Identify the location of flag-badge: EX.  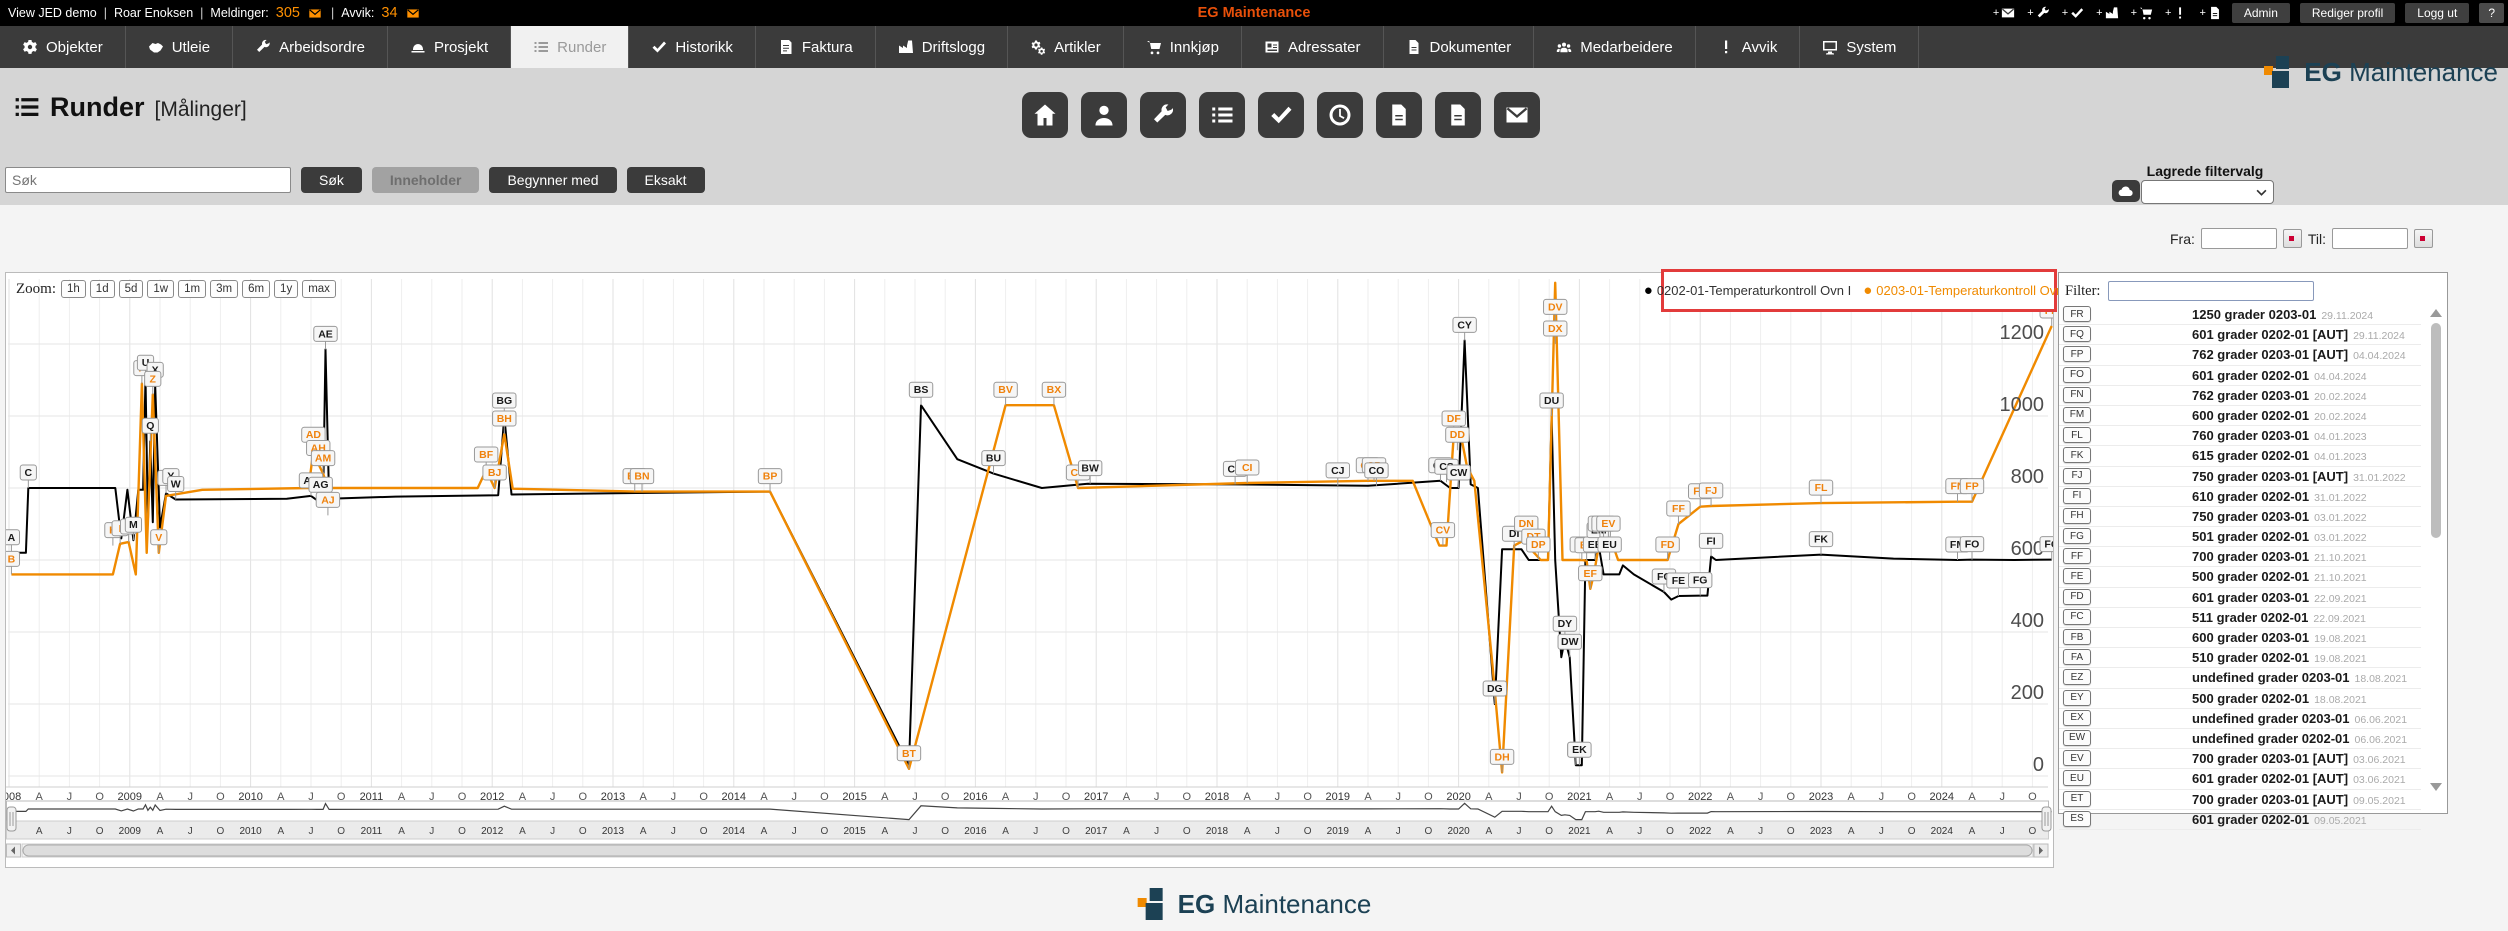
(2077, 717).